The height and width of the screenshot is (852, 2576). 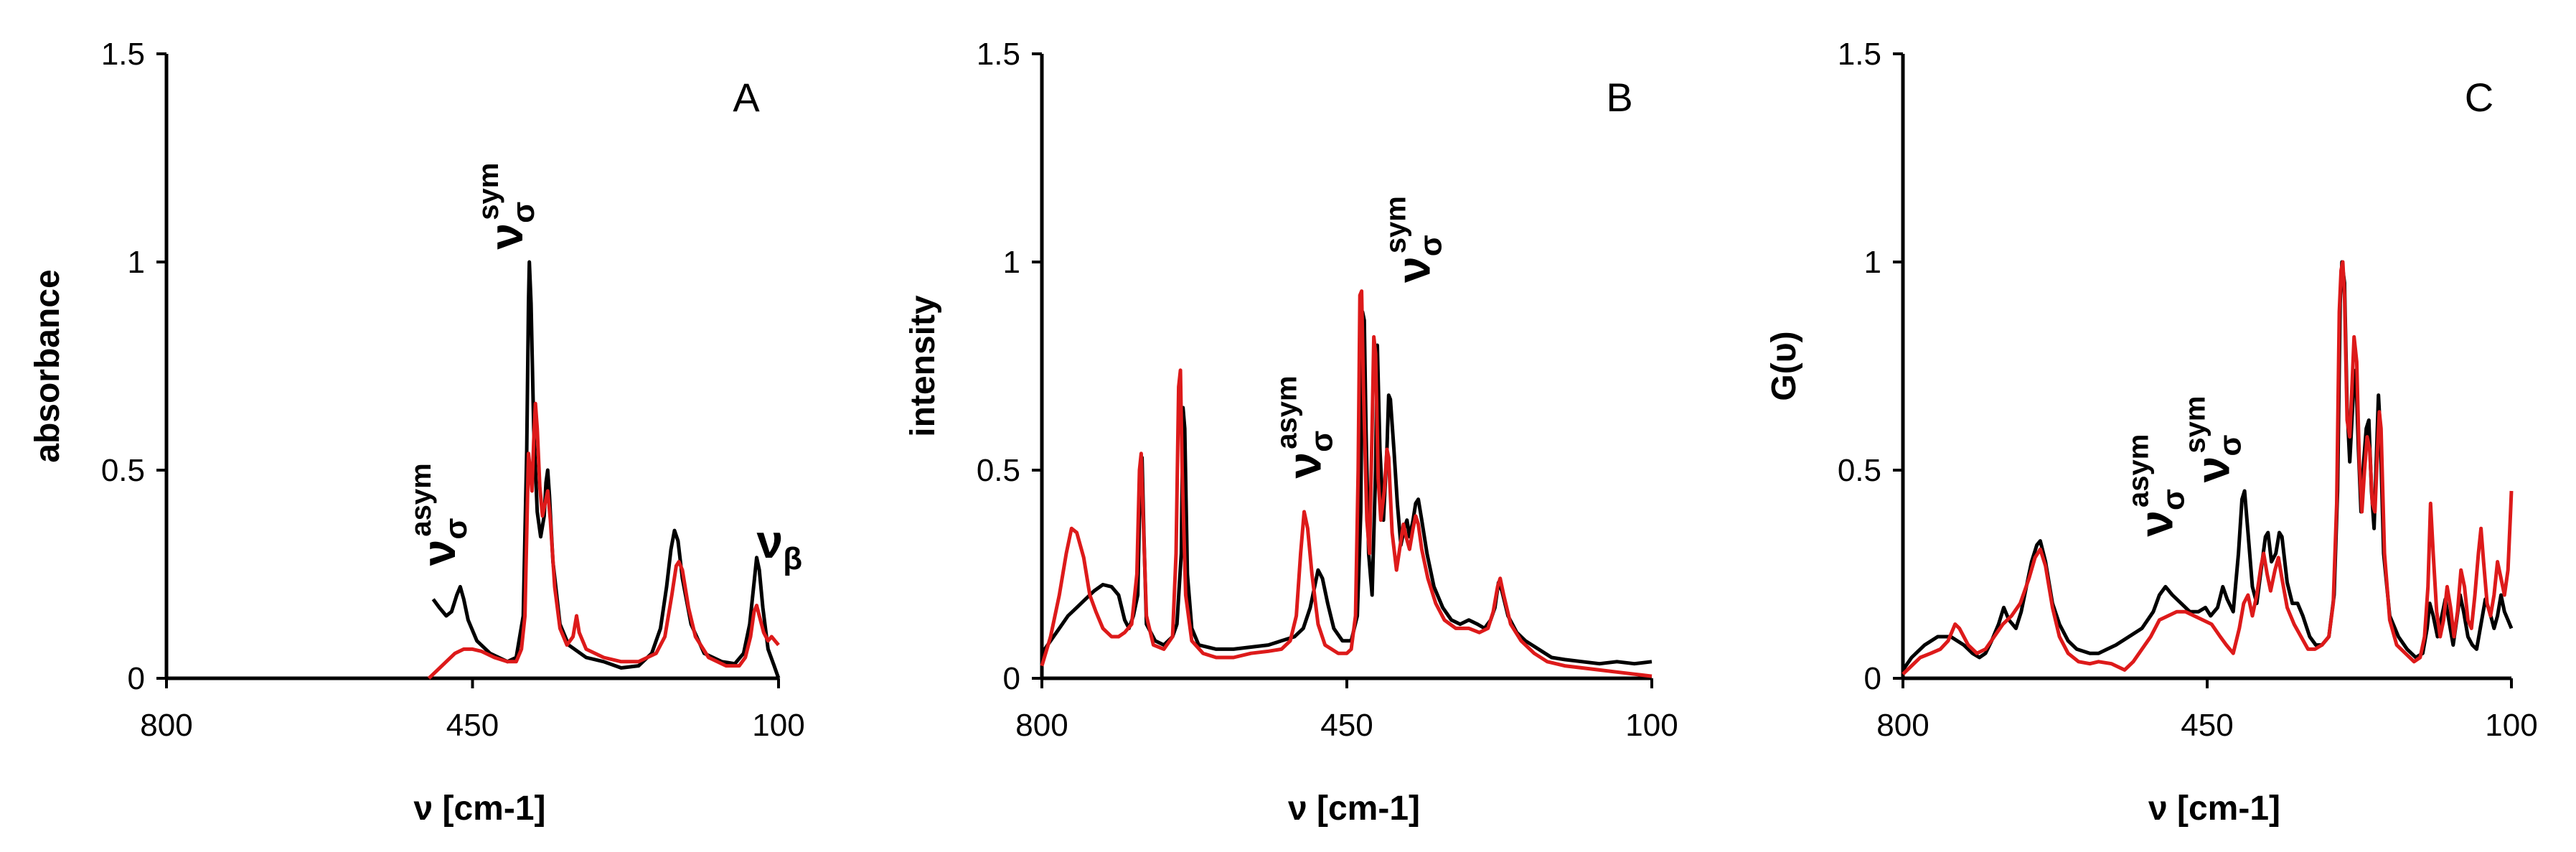 What do you see at coordinates (1619, 97) in the screenshot?
I see `panel-label: B` at bounding box center [1619, 97].